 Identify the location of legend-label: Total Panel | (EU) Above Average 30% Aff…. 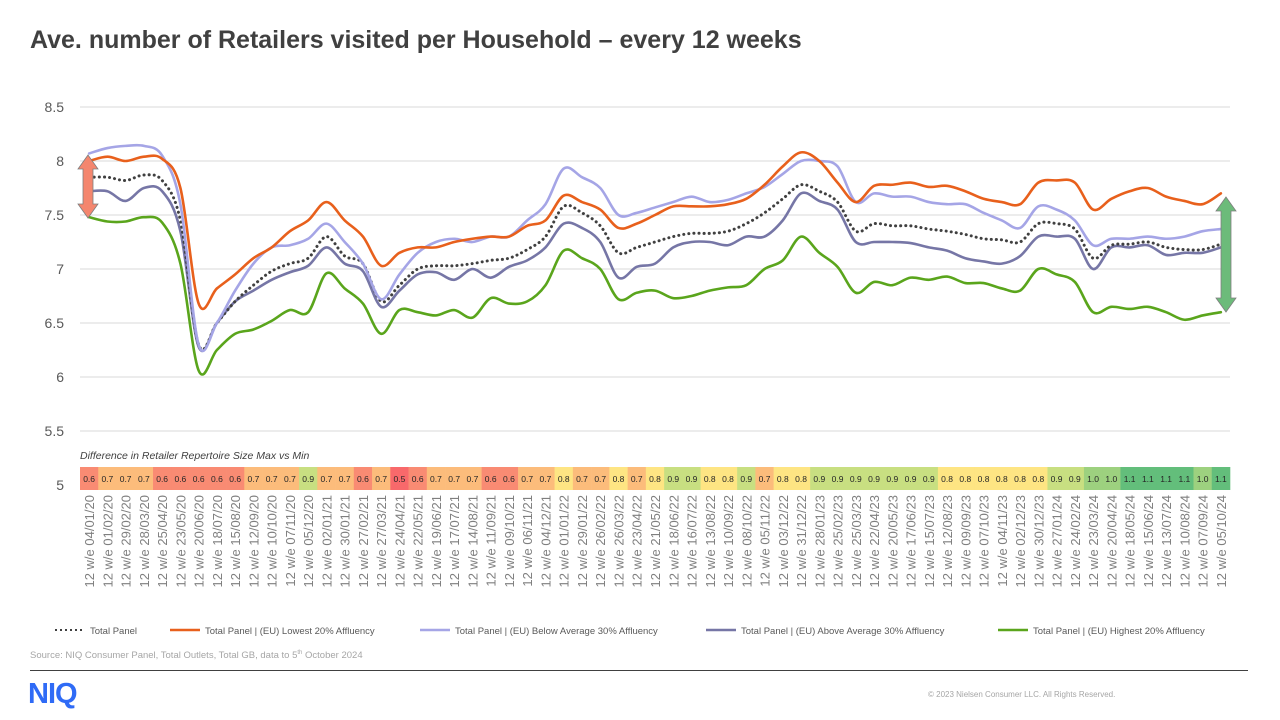
(843, 631).